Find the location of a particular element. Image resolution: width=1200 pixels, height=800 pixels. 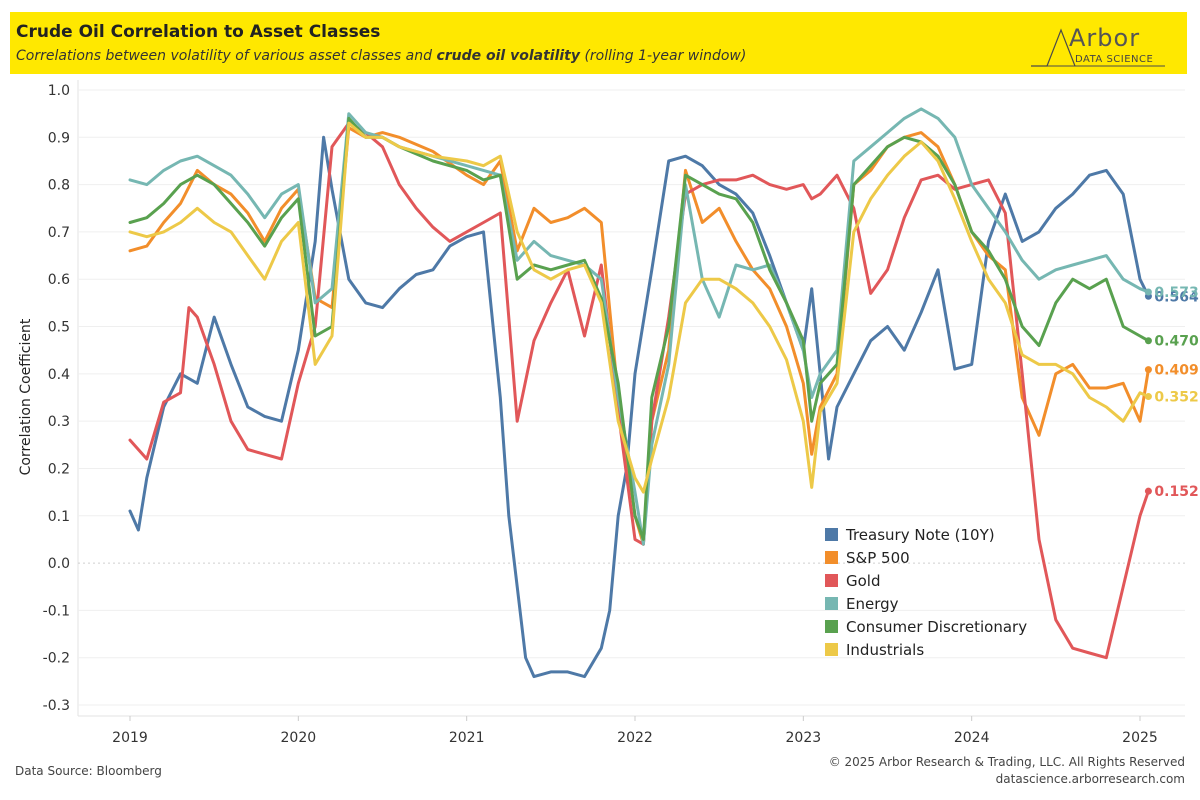

series-end-label: 0.409 is located at coordinates (1176, 371).